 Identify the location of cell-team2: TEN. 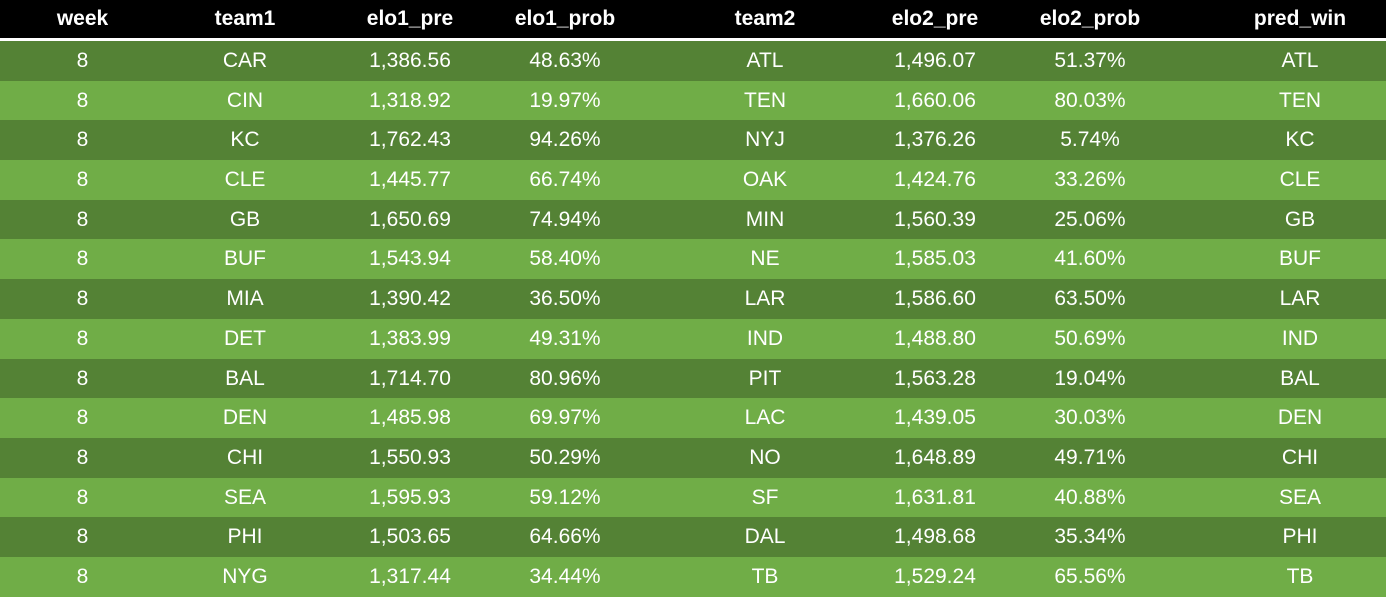
(765, 100).